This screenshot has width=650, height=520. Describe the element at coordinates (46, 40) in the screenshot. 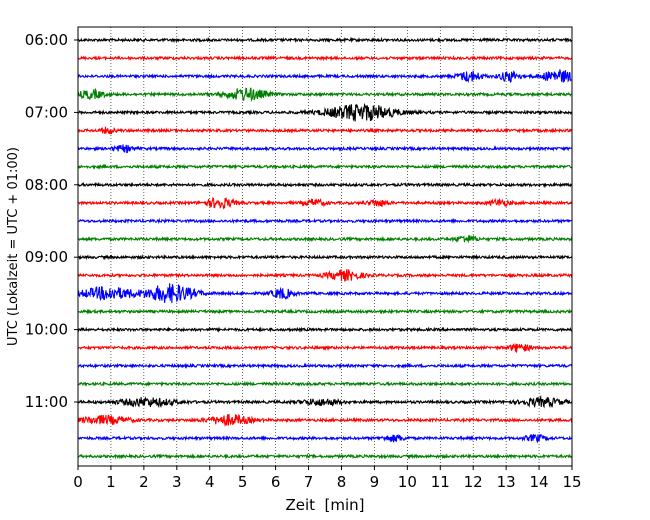

I see `y-tick-label: 06:00` at that location.